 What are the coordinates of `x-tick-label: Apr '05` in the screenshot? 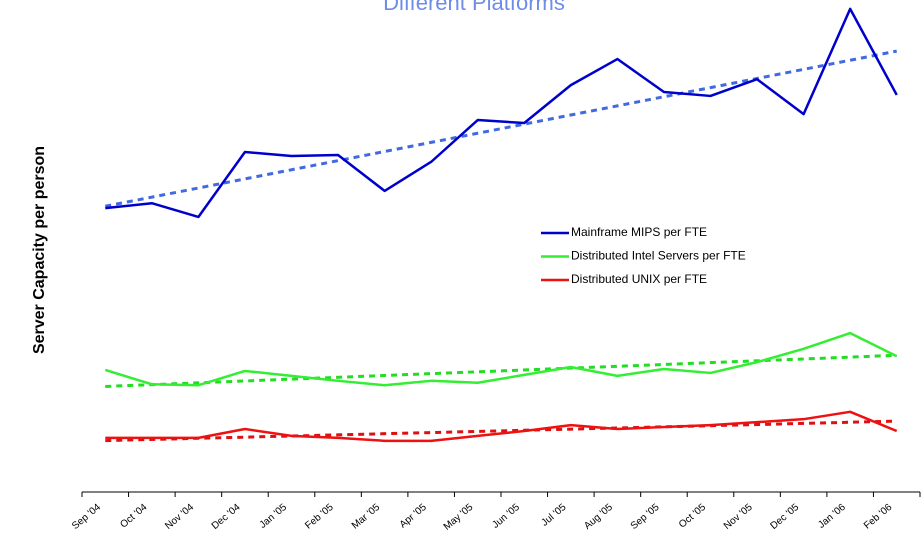 It's located at (413, 516).